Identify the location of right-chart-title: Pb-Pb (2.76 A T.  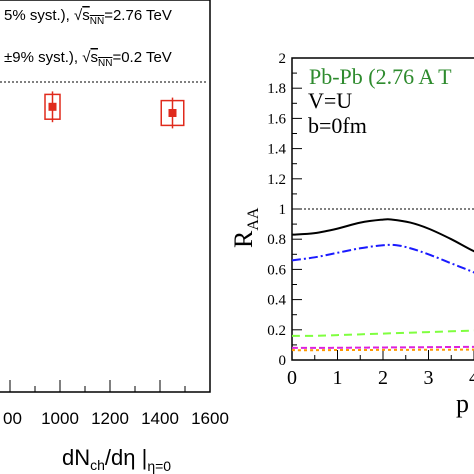
(380, 76).